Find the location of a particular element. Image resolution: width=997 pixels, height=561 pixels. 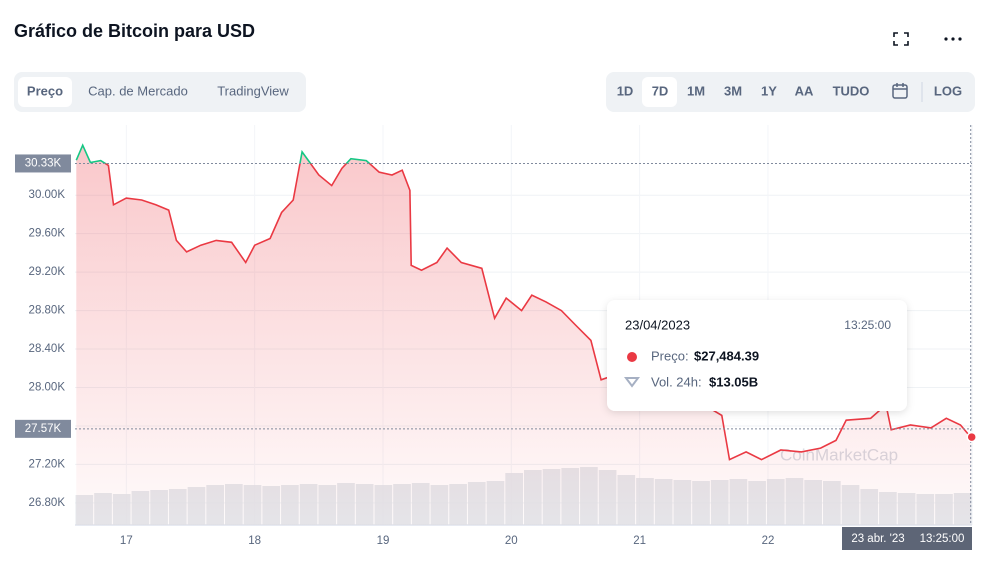

reference-label: 27.57K is located at coordinates (43, 429).